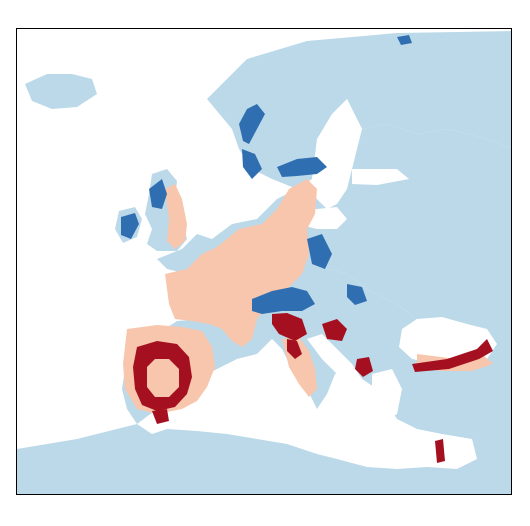 The width and height of the screenshot is (530, 526). Describe the element at coordinates (158, 194) in the screenshot. I see `region-blue-britain` at that location.